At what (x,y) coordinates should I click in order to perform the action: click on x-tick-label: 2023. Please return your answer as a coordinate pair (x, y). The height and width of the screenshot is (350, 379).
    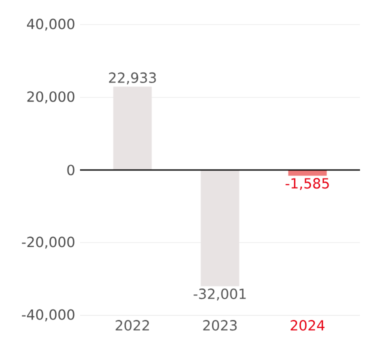
    Looking at the image, I should click on (220, 325).